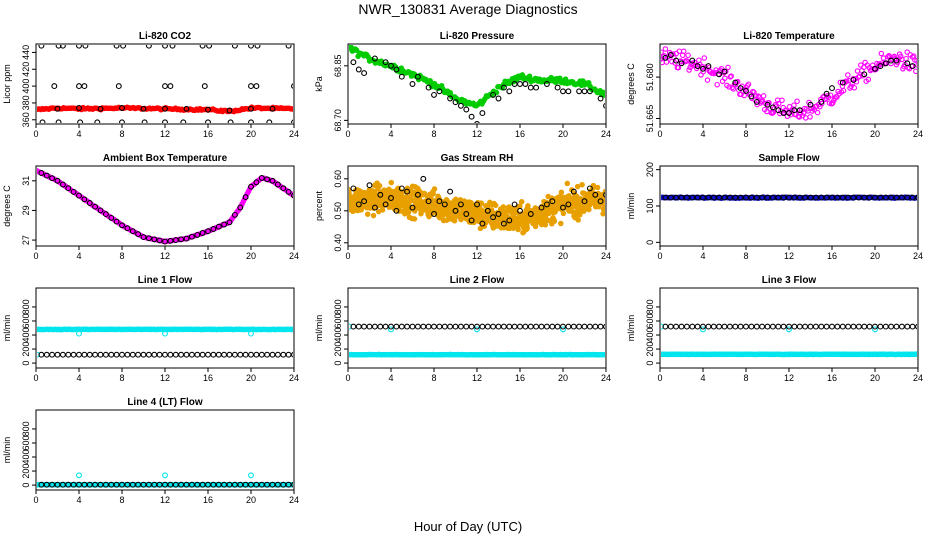 The width and height of the screenshot is (936, 540). I want to click on panel-title: Ambient Box Temperature, so click(165, 158).